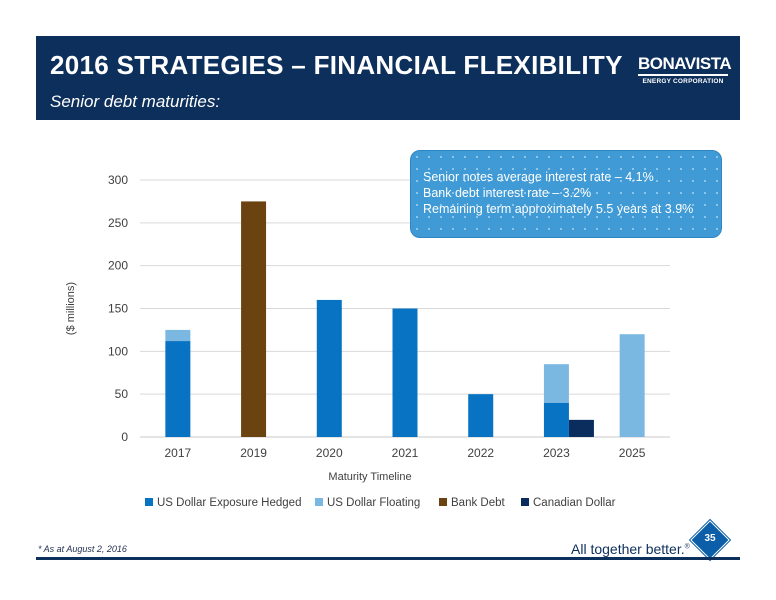  What do you see at coordinates (369, 477) in the screenshot?
I see `x-axis-label: Maturity Timeline` at bounding box center [369, 477].